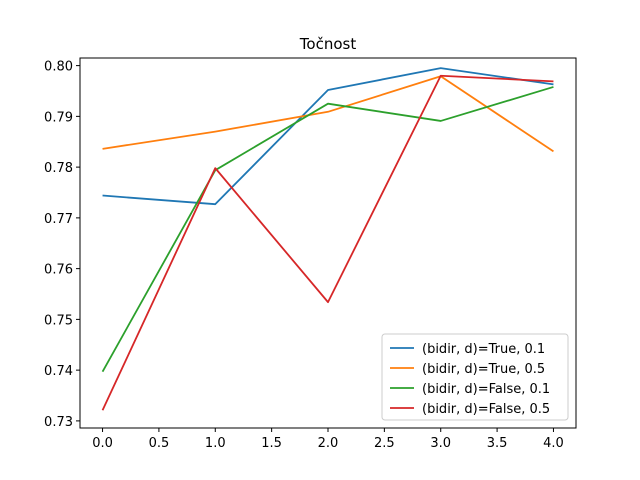  I want to click on chart-title: Točnost, so click(328, 44).